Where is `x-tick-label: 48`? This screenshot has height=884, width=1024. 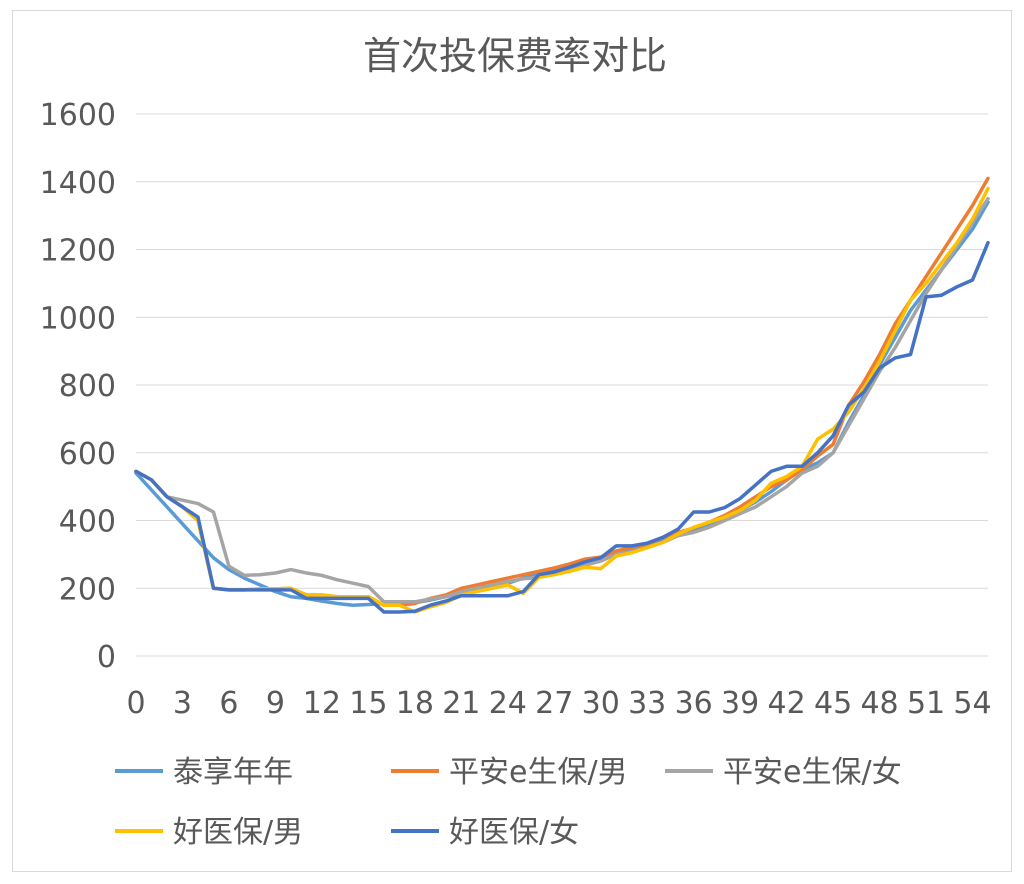
x-tick-label: 48 is located at coordinates (879, 703).